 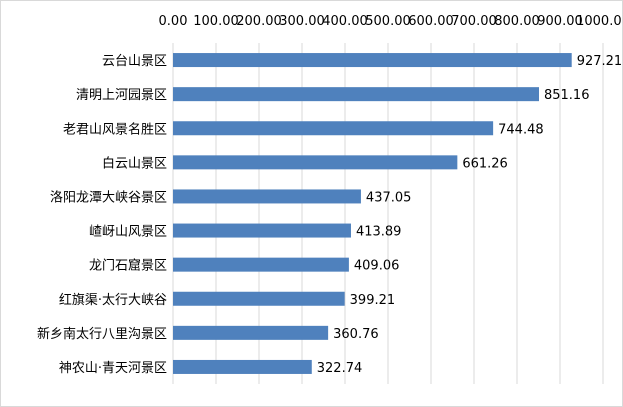 I want to click on category-label: 龙门石窟景区, so click(x=128, y=266).